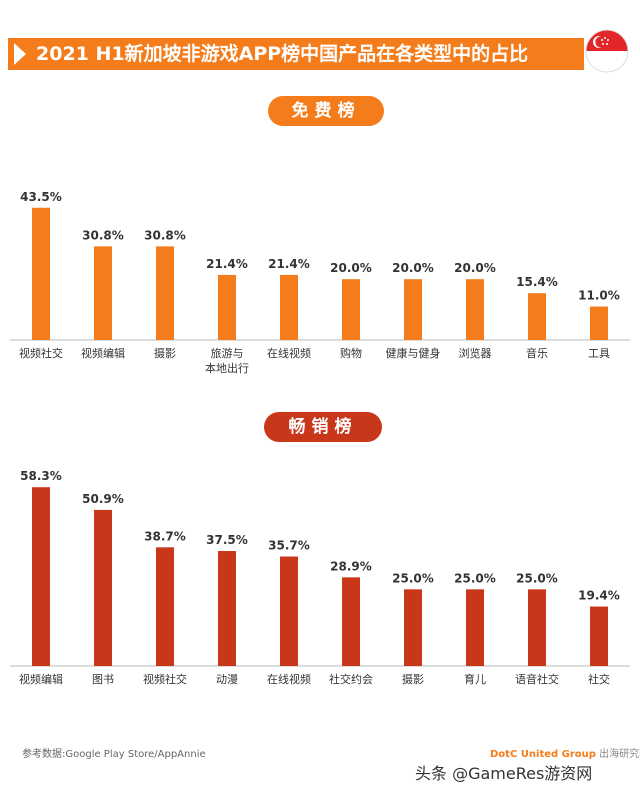  What do you see at coordinates (227, 679) in the screenshot?
I see `category-label: 动漫` at bounding box center [227, 679].